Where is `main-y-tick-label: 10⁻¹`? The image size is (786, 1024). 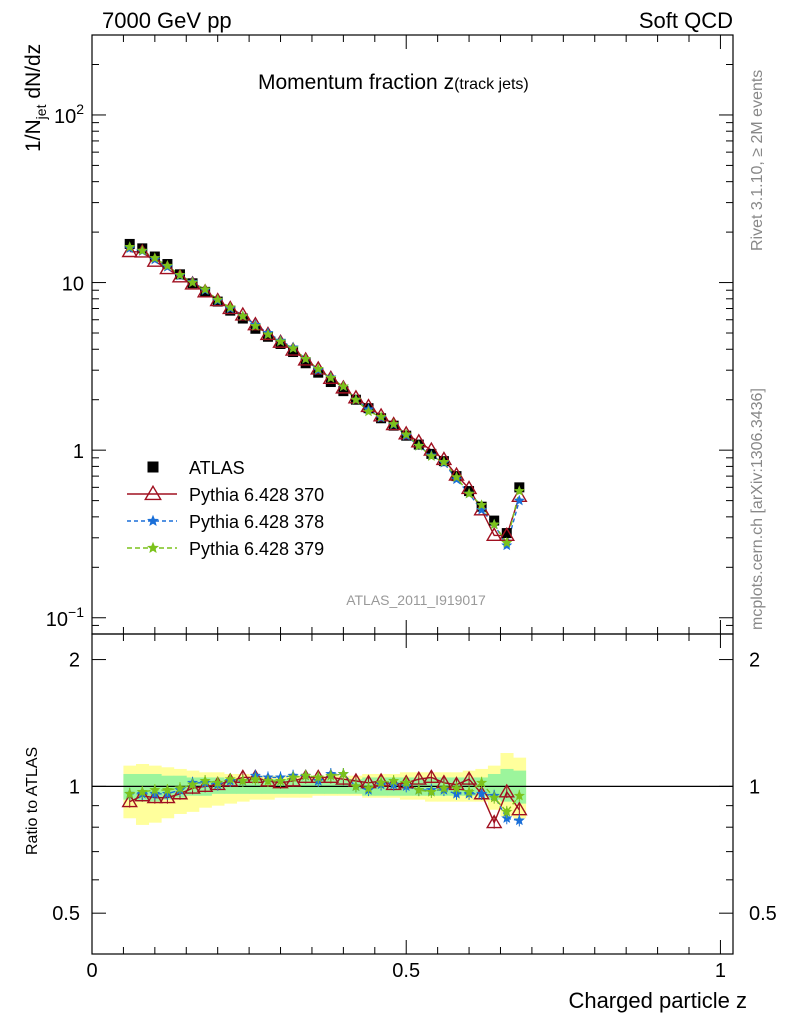
main-y-tick-label: 10⁻¹ is located at coordinates (65, 617).